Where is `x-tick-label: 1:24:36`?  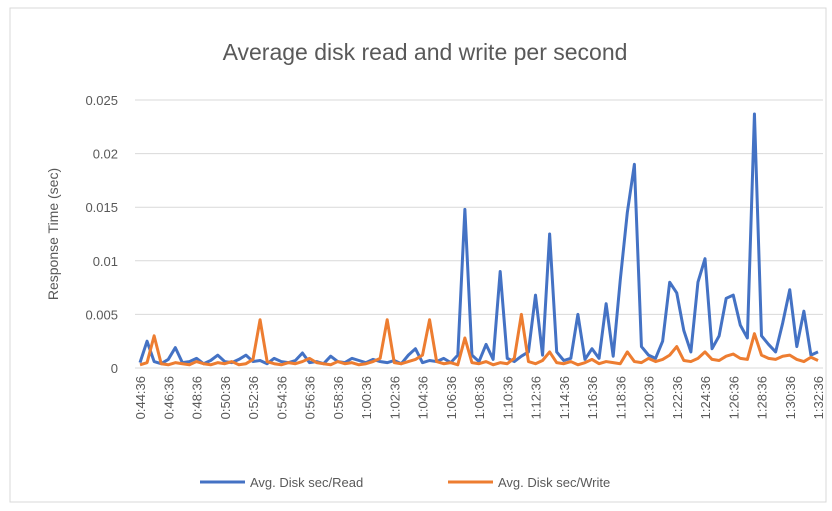
x-tick-label: 1:24:36 is located at coordinates (705, 397).